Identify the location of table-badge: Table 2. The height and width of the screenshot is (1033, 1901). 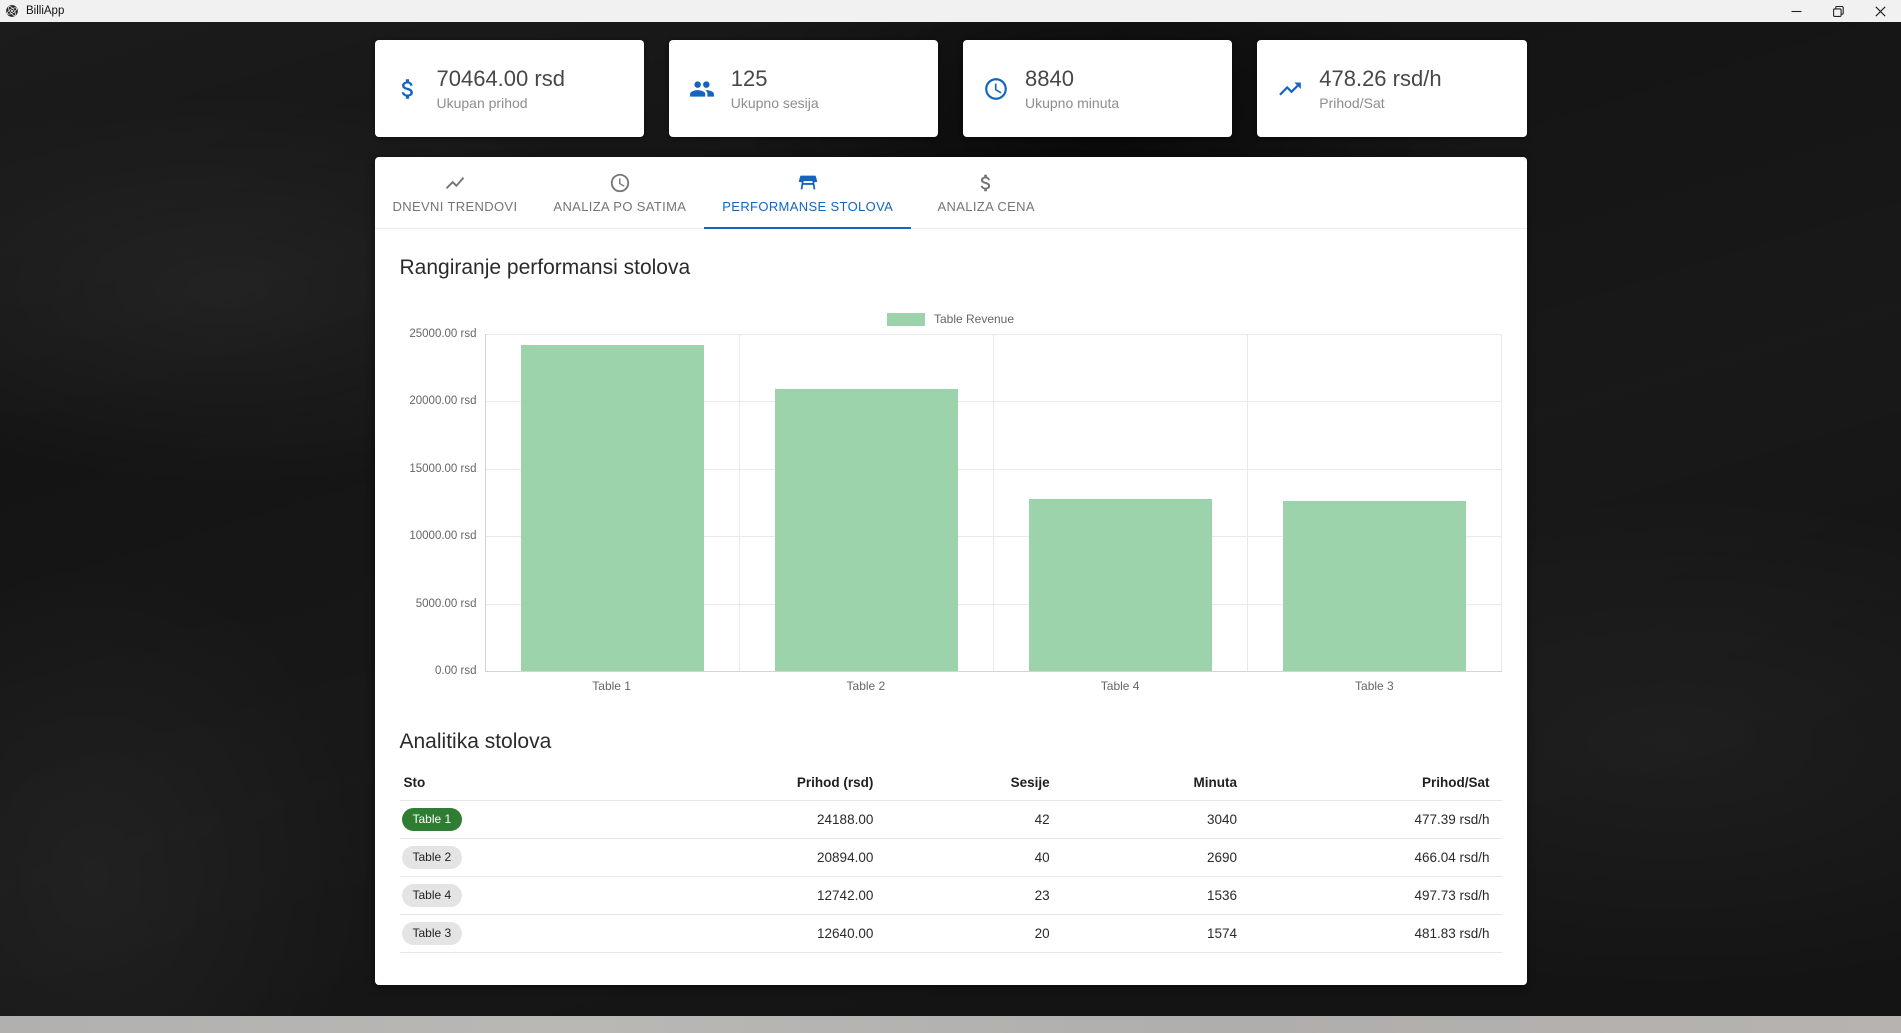
(432, 857).